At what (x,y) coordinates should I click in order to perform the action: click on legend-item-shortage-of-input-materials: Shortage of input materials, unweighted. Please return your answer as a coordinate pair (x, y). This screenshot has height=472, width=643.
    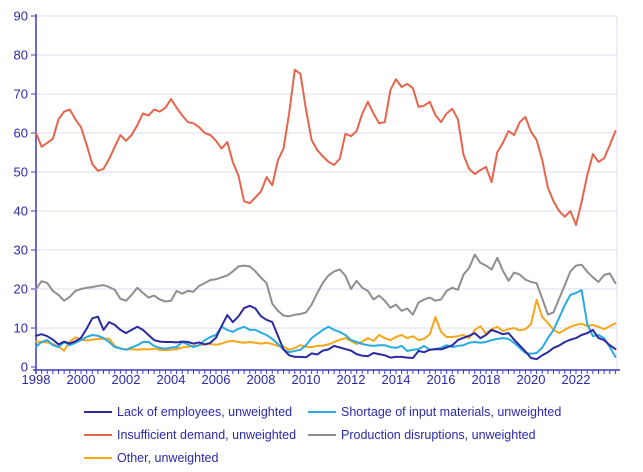
    Looking at the image, I should click on (434, 411).